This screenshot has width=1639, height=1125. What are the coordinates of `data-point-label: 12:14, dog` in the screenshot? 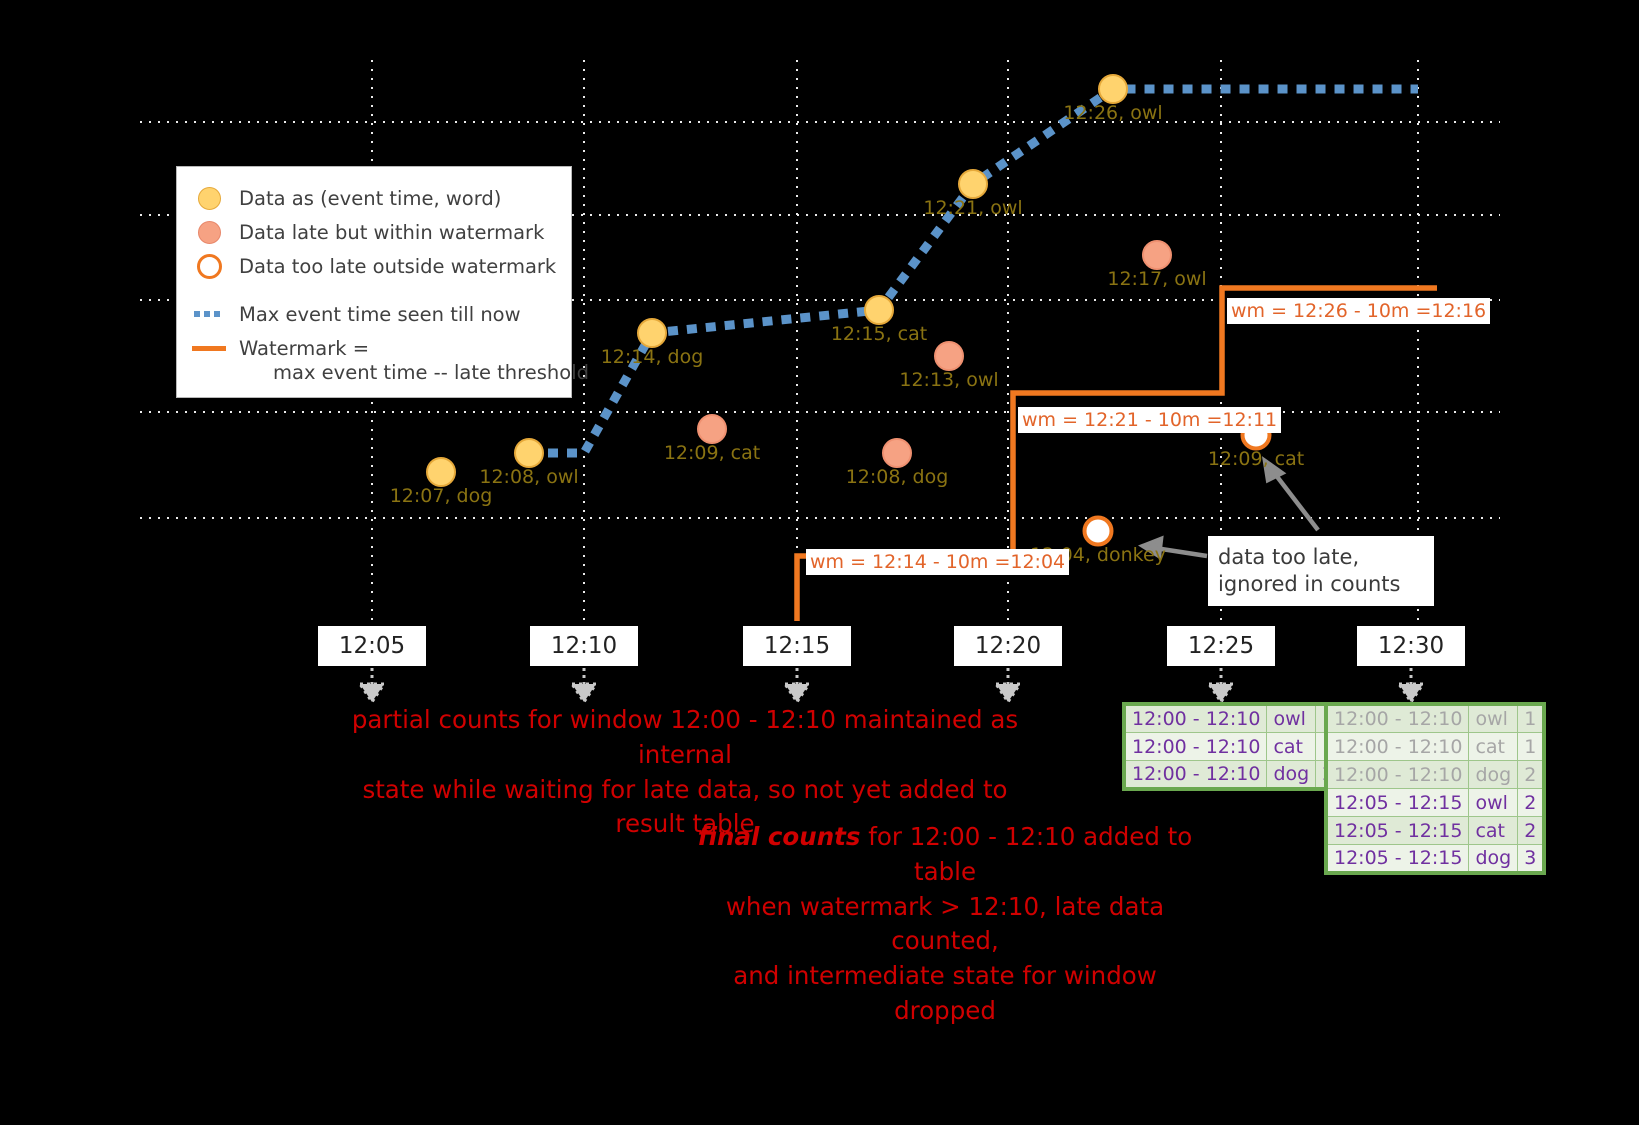 It's located at (652, 357).